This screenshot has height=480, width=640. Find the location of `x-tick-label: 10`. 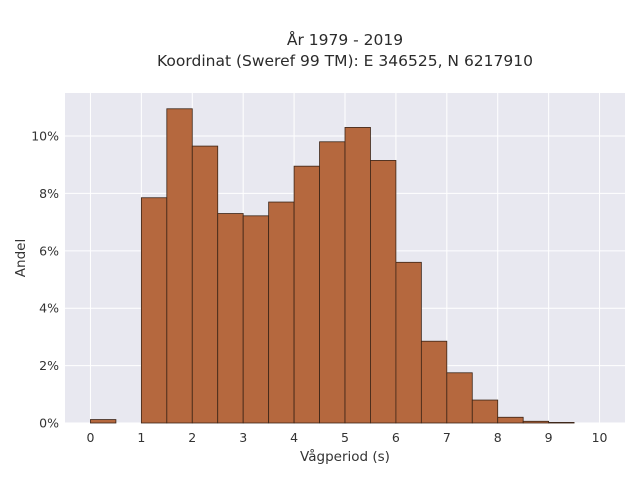

x-tick-label: 10 is located at coordinates (600, 437).